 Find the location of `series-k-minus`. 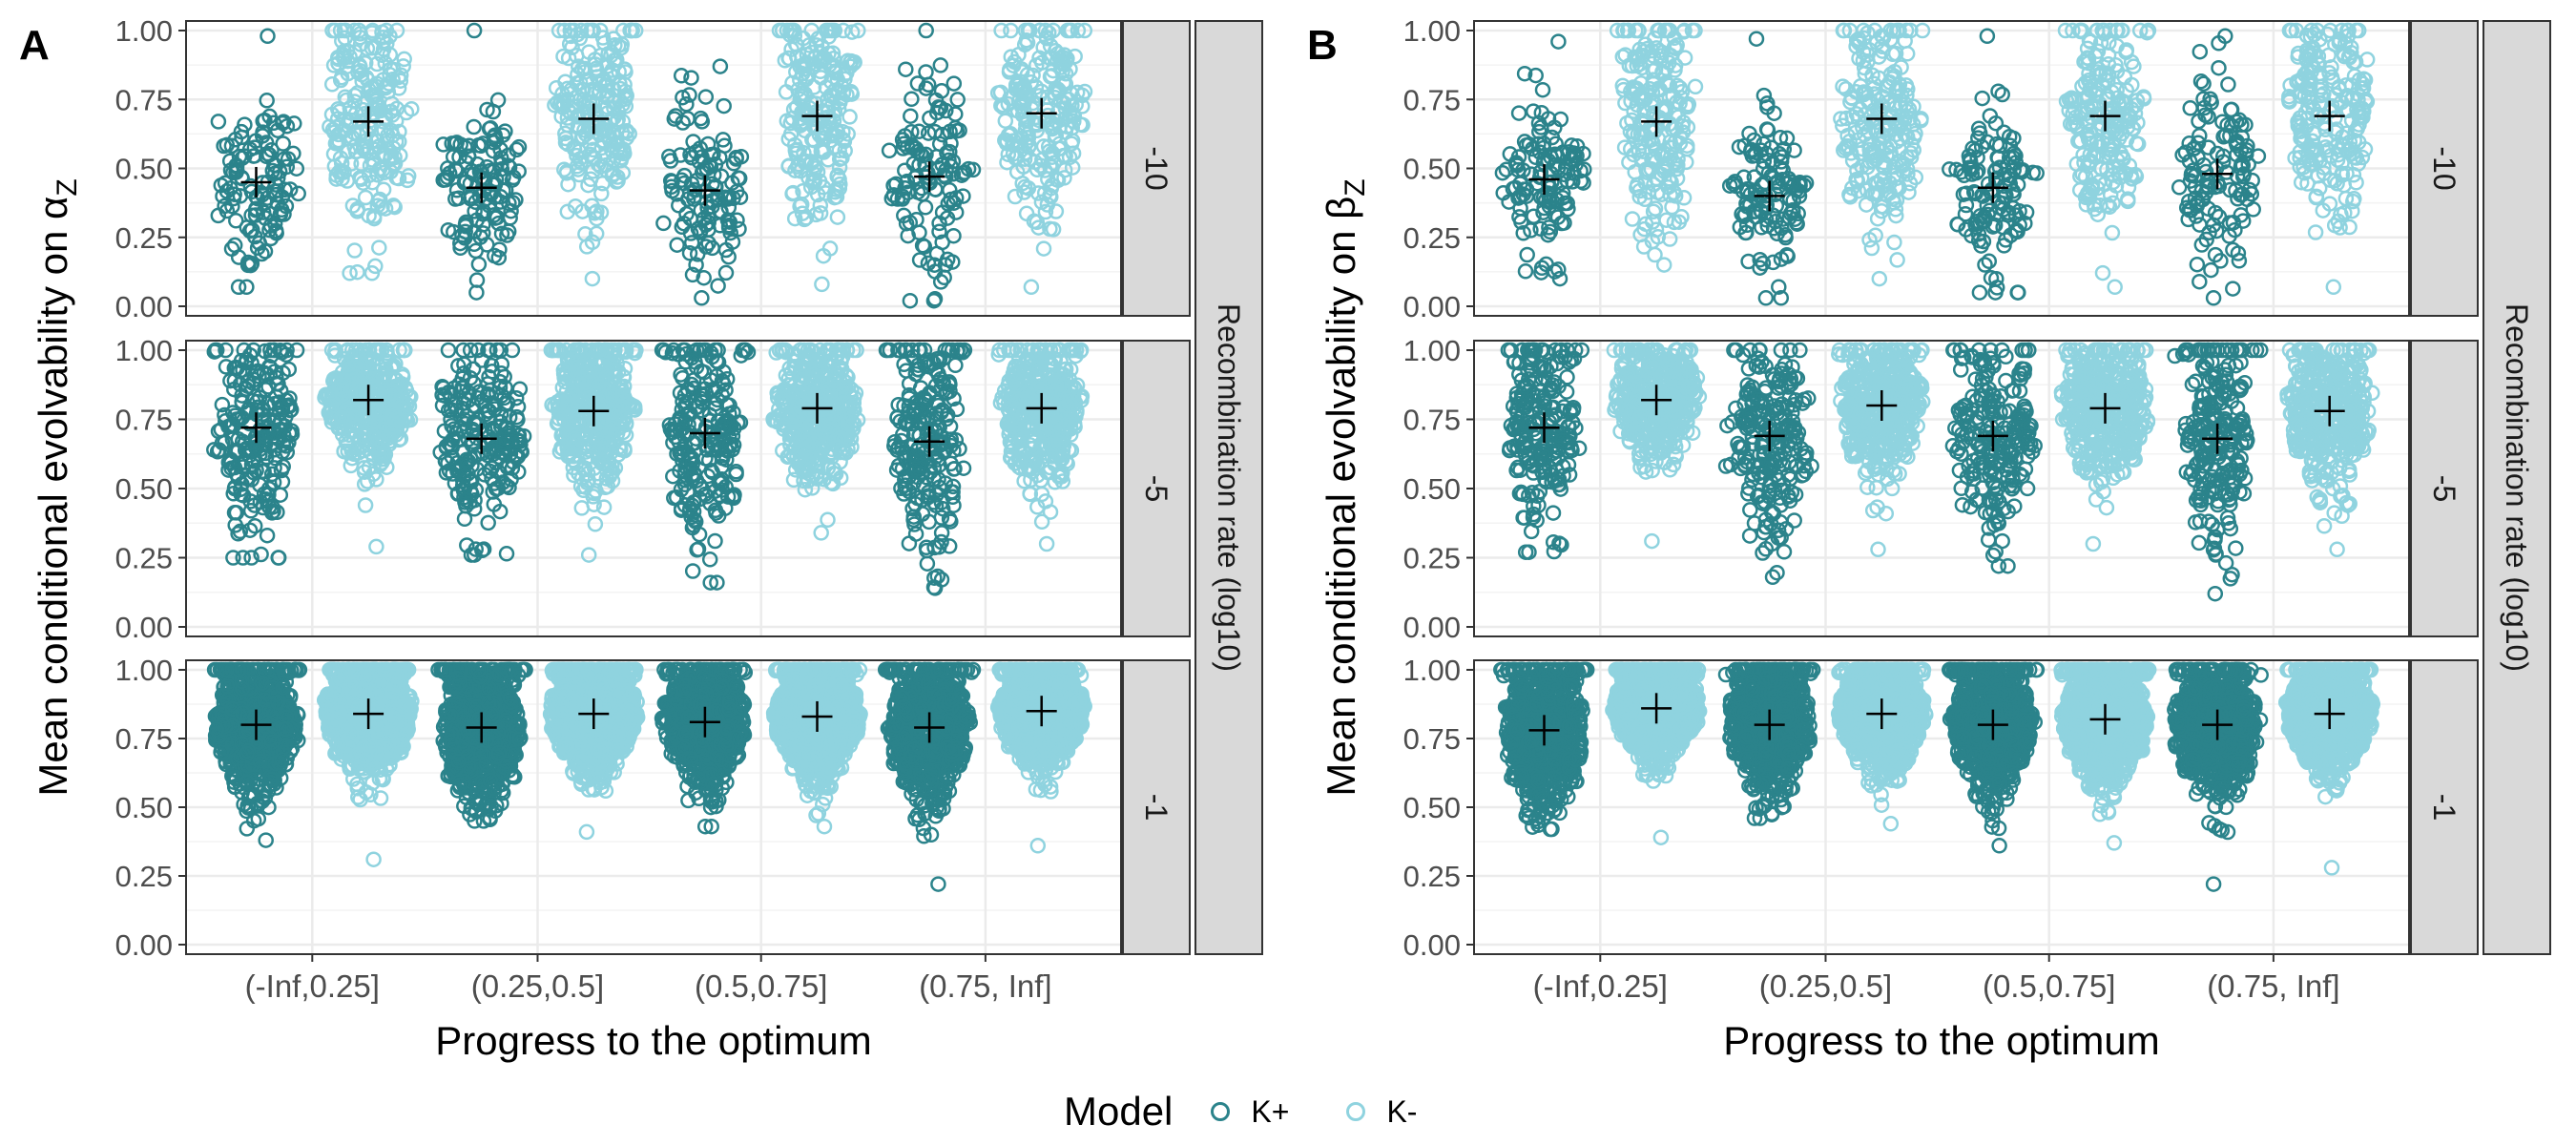

series-k-minus is located at coordinates (707, 159).